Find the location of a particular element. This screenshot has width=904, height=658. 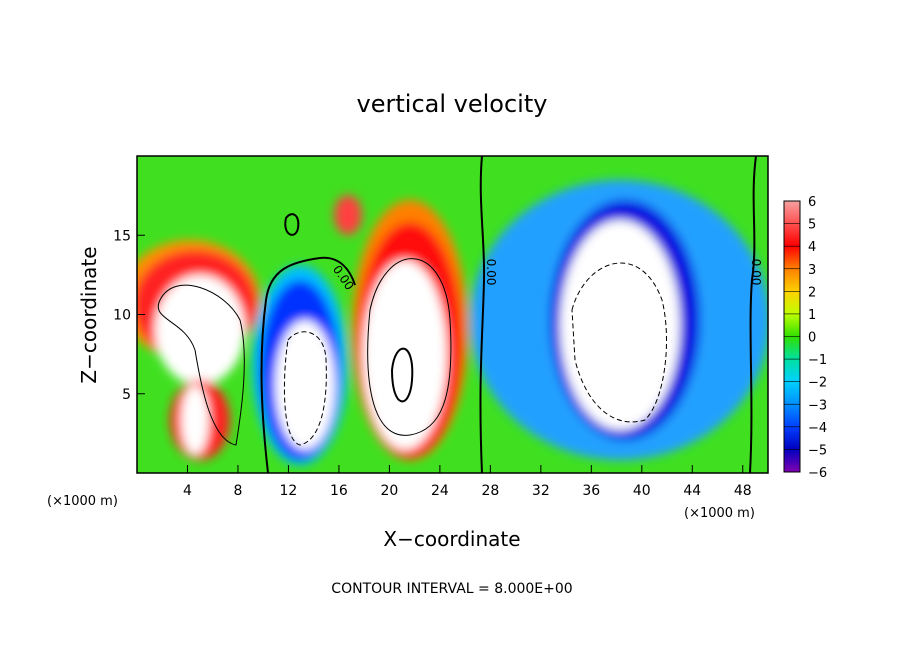

x-tick-label: 36 is located at coordinates (591, 491).